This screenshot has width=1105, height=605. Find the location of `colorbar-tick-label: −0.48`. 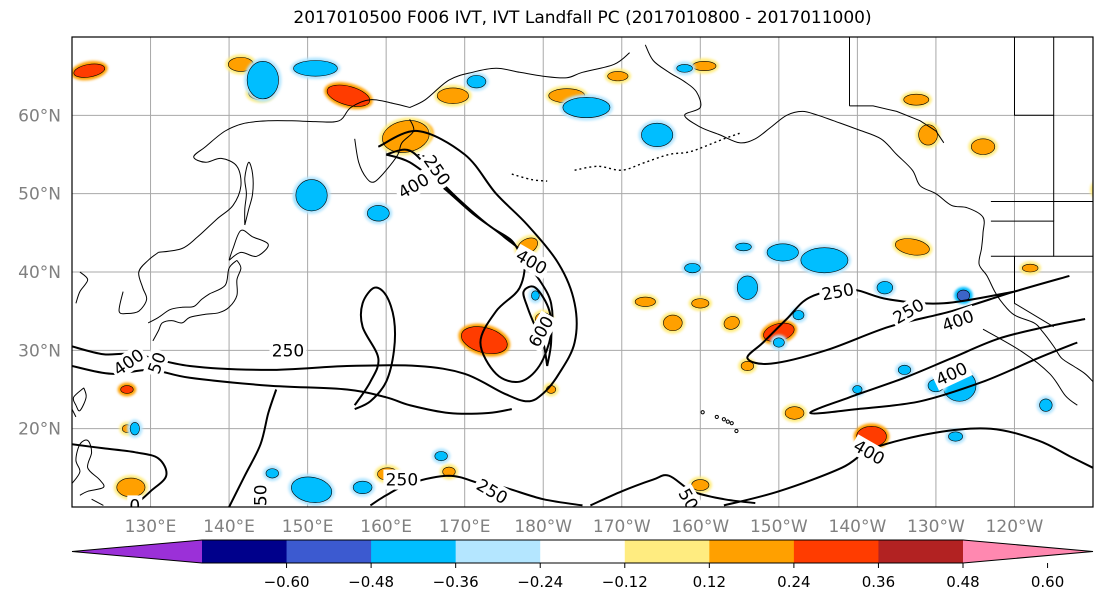

colorbar-tick-label: −0.48 is located at coordinates (371, 582).